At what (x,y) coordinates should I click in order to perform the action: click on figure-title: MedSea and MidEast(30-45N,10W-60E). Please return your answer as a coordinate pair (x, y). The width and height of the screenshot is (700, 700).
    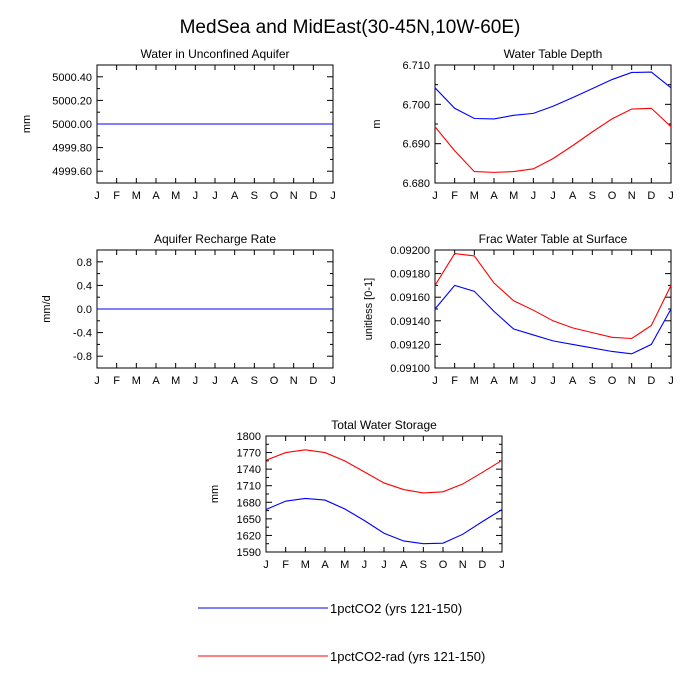
    Looking at the image, I should click on (350, 27).